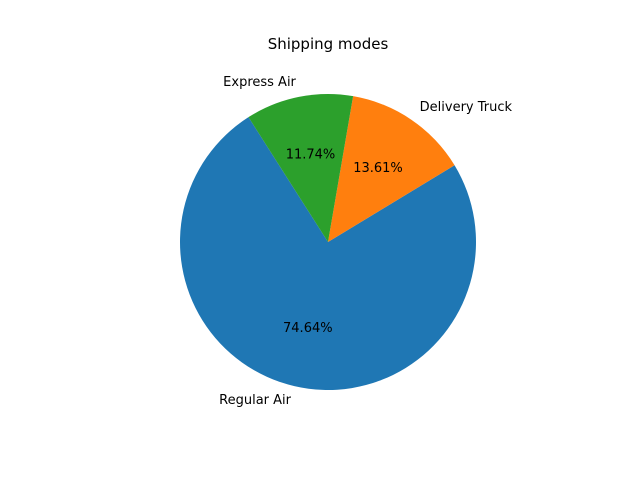 Image resolution: width=640 pixels, height=484 pixels. Describe the element at coordinates (378, 168) in the screenshot. I see `slice-pct-label-1: 13.61%` at that location.